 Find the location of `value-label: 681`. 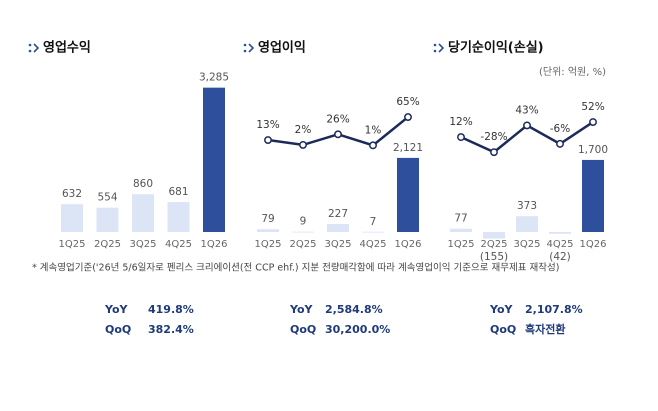

value-label: 681 is located at coordinates (178, 192).